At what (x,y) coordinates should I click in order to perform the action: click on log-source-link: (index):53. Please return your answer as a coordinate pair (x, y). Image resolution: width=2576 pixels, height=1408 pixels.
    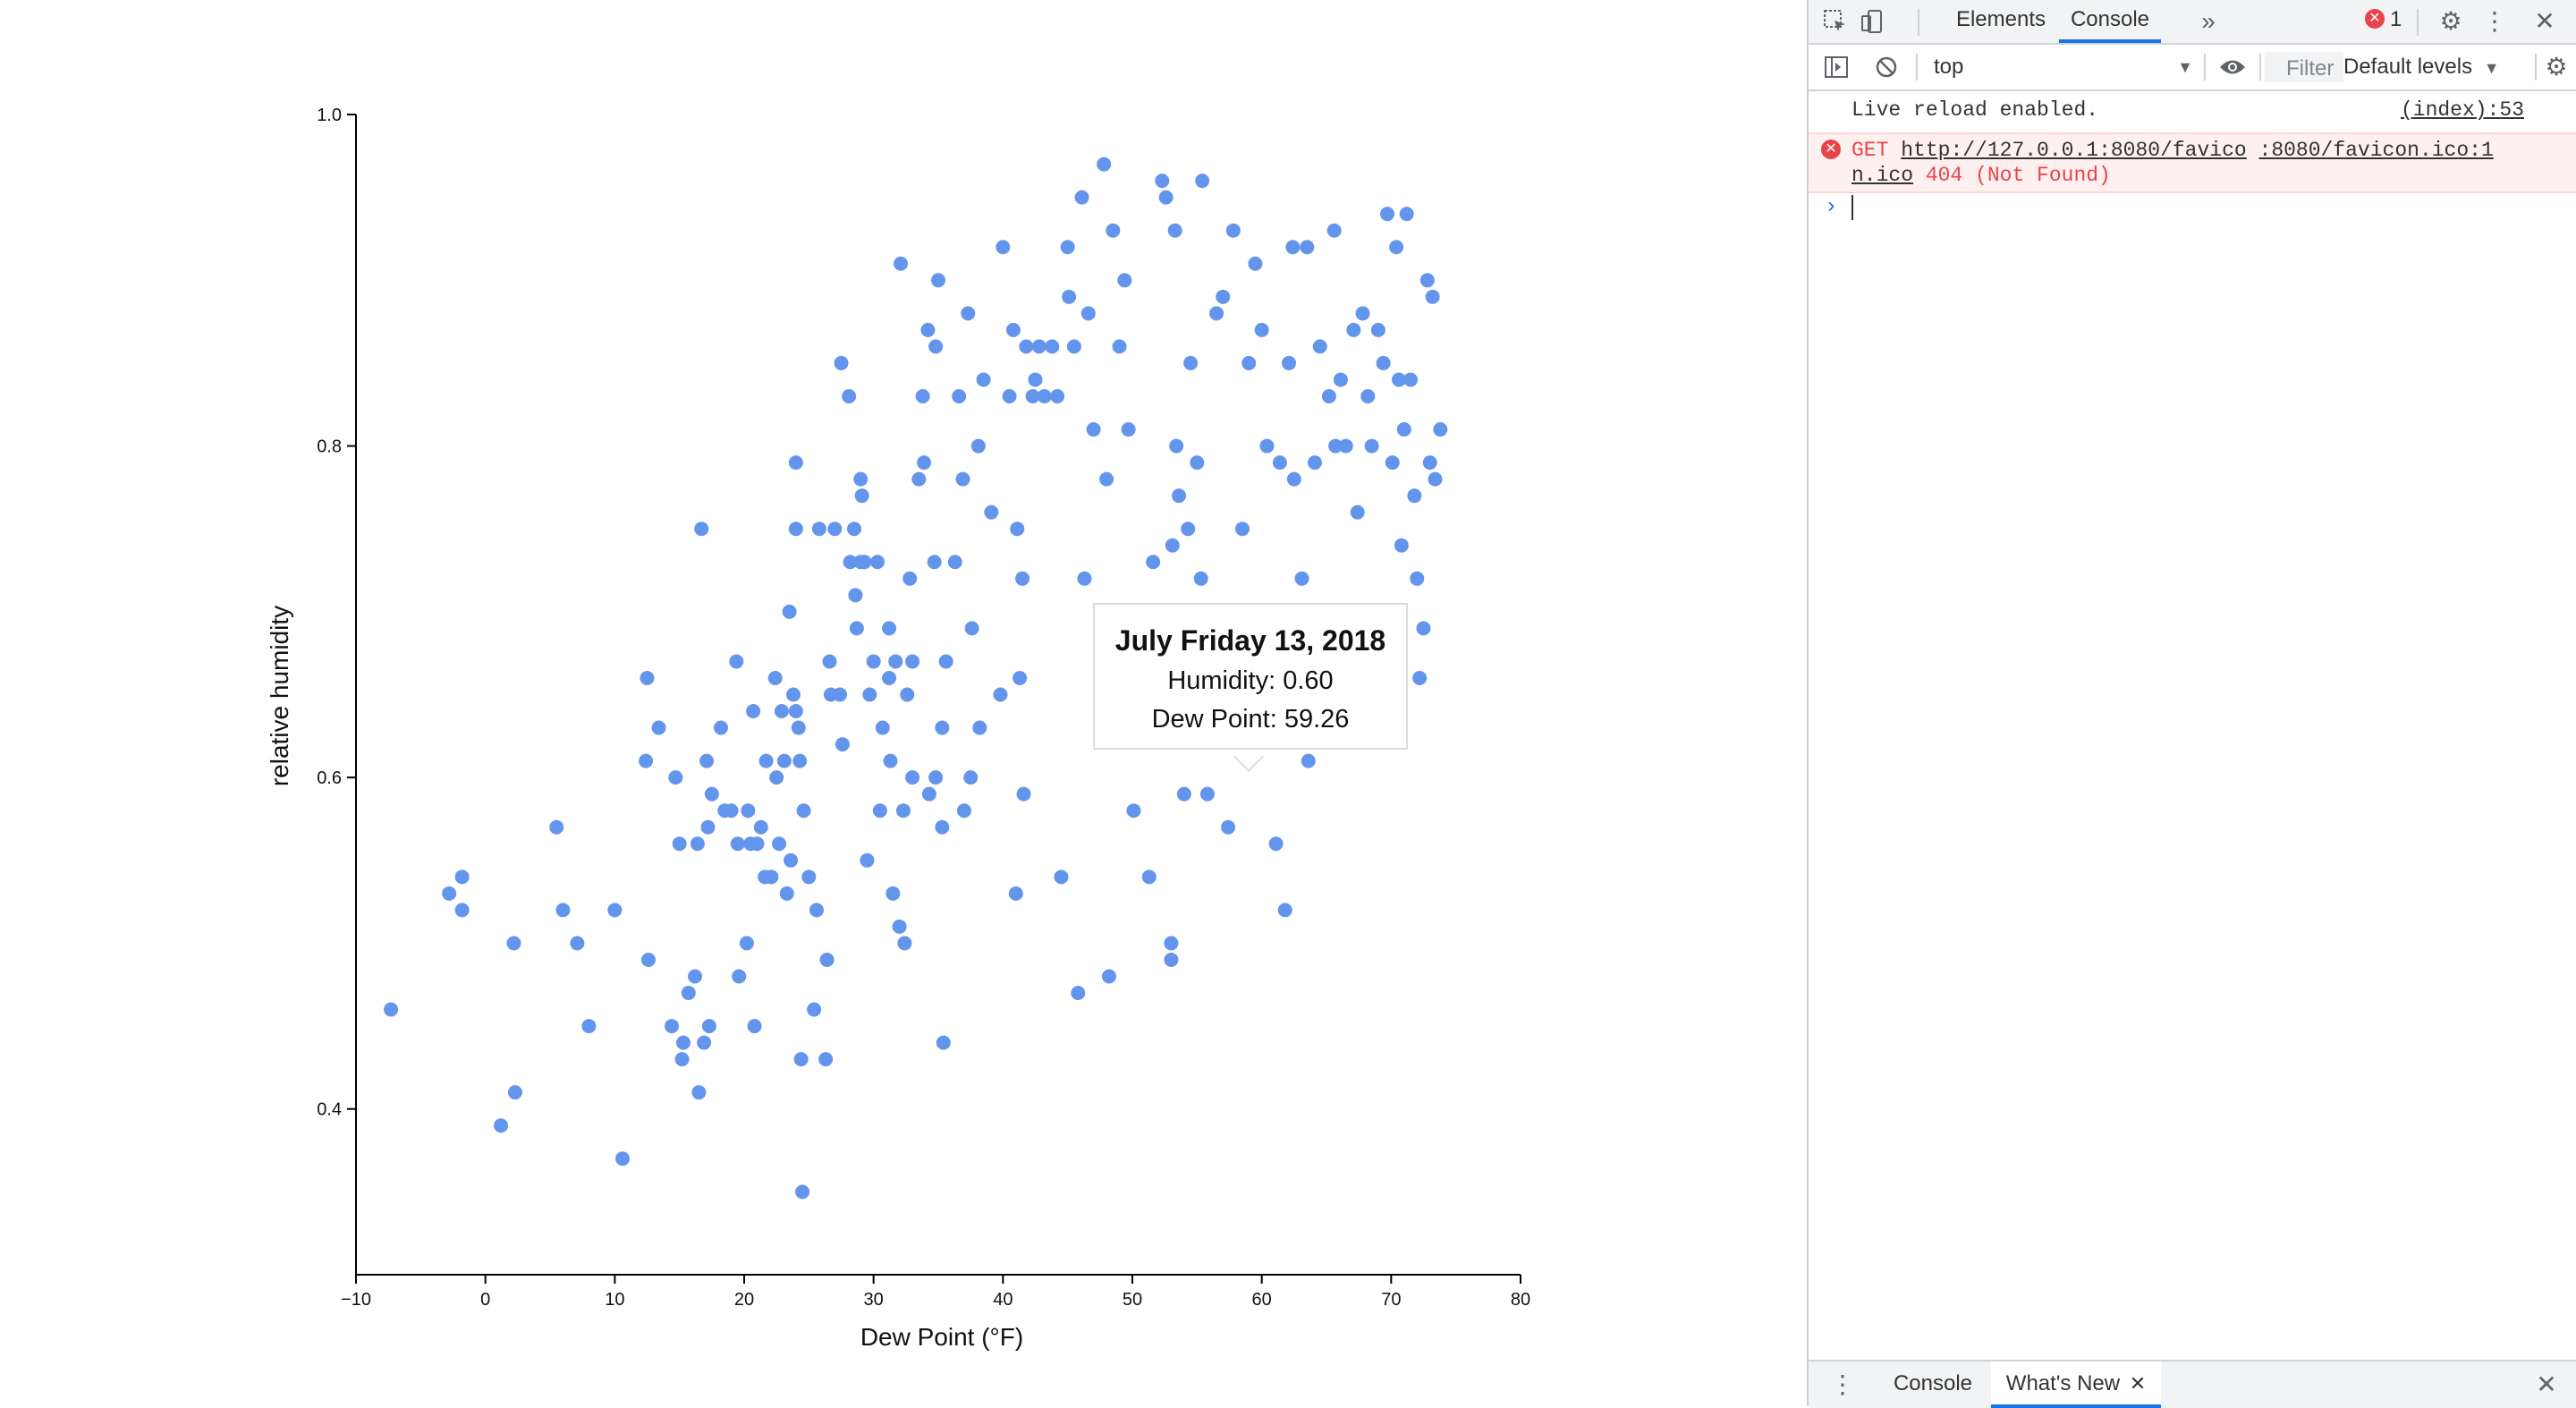
    Looking at the image, I should click on (2462, 110).